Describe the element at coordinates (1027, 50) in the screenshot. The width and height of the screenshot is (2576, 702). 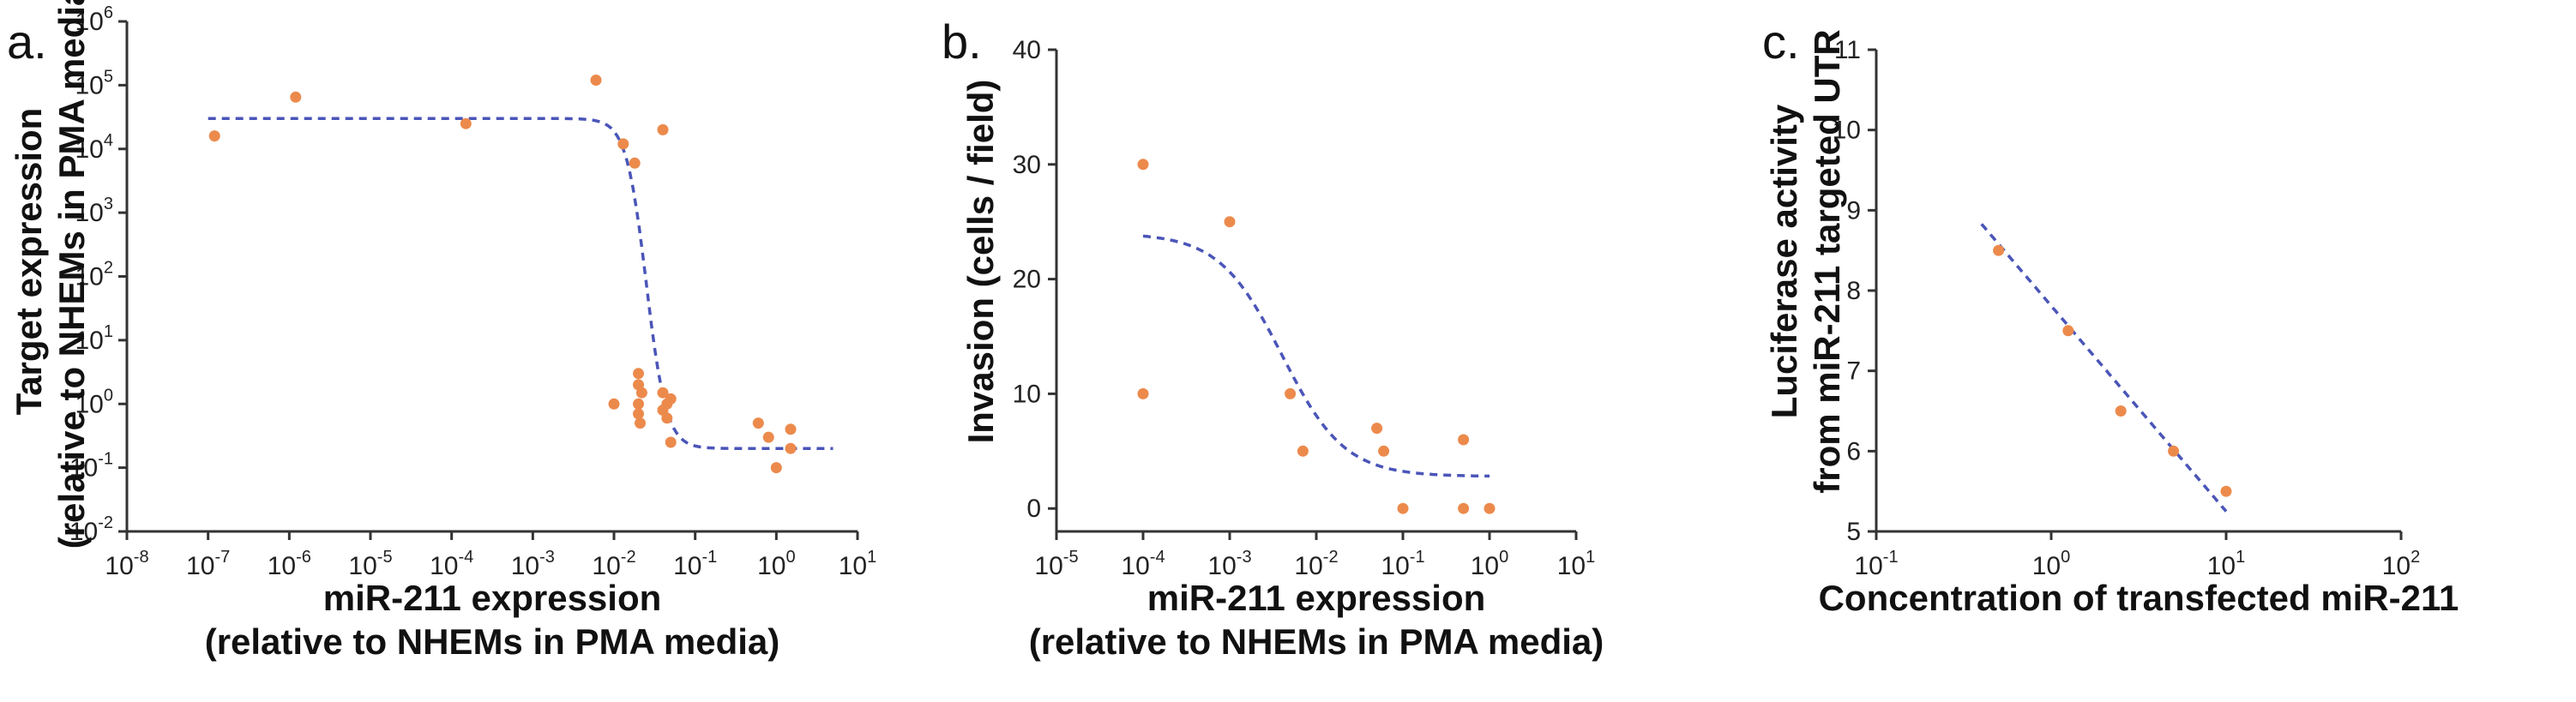
I see `y-tick-label: 40` at that location.